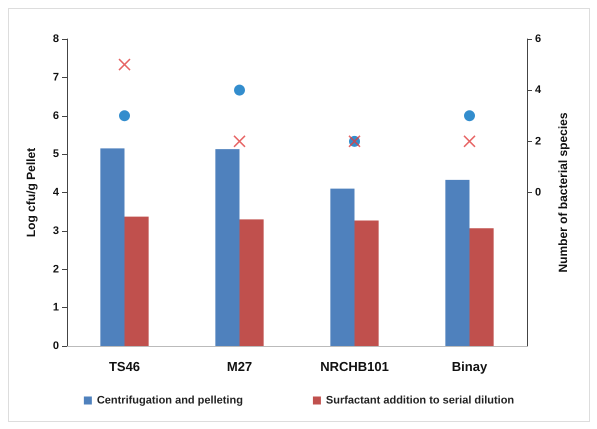 This screenshot has width=597, height=429. Describe the element at coordinates (538, 39) in the screenshot. I see `y2-tick-label: 6` at that location.